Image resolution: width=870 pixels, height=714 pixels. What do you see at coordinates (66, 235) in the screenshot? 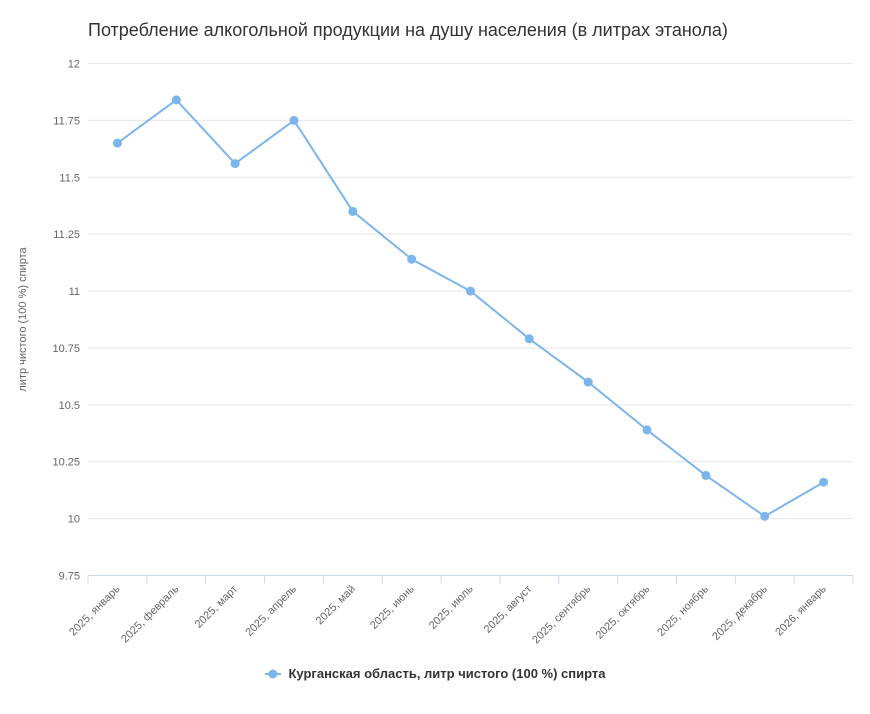
I see `y-axis-tick-label: 11.25` at bounding box center [66, 235].